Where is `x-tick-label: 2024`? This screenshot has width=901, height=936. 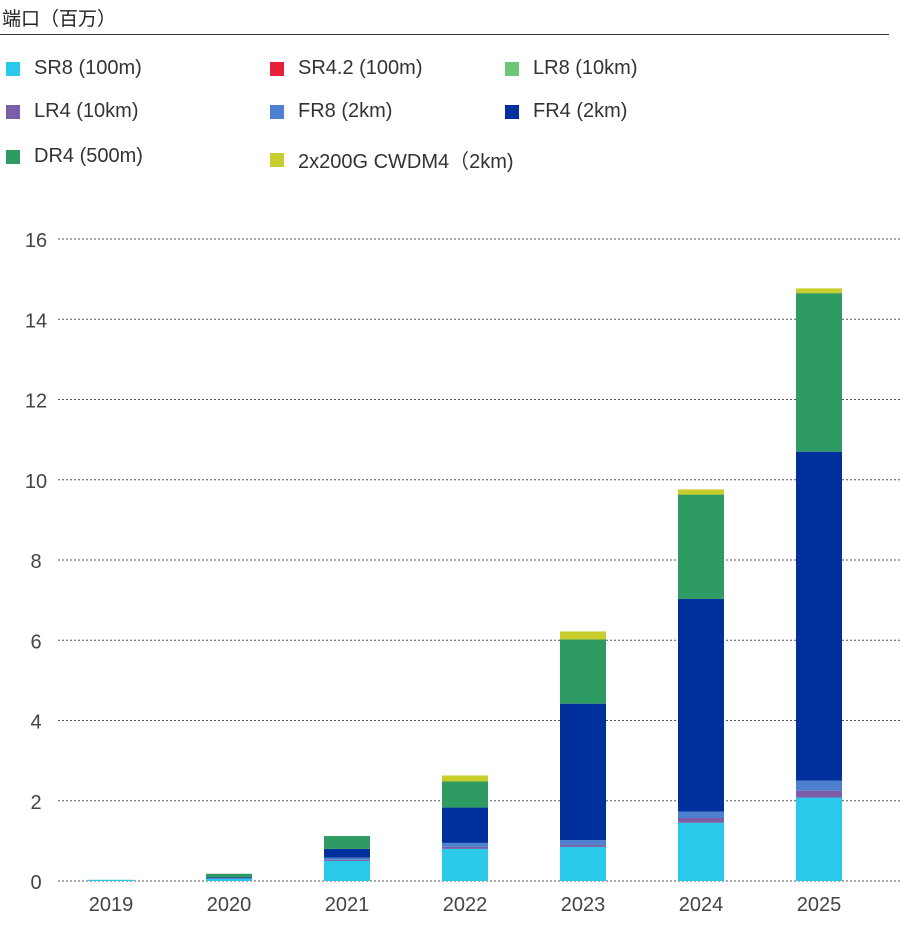 x-tick-label: 2024 is located at coordinates (701, 905).